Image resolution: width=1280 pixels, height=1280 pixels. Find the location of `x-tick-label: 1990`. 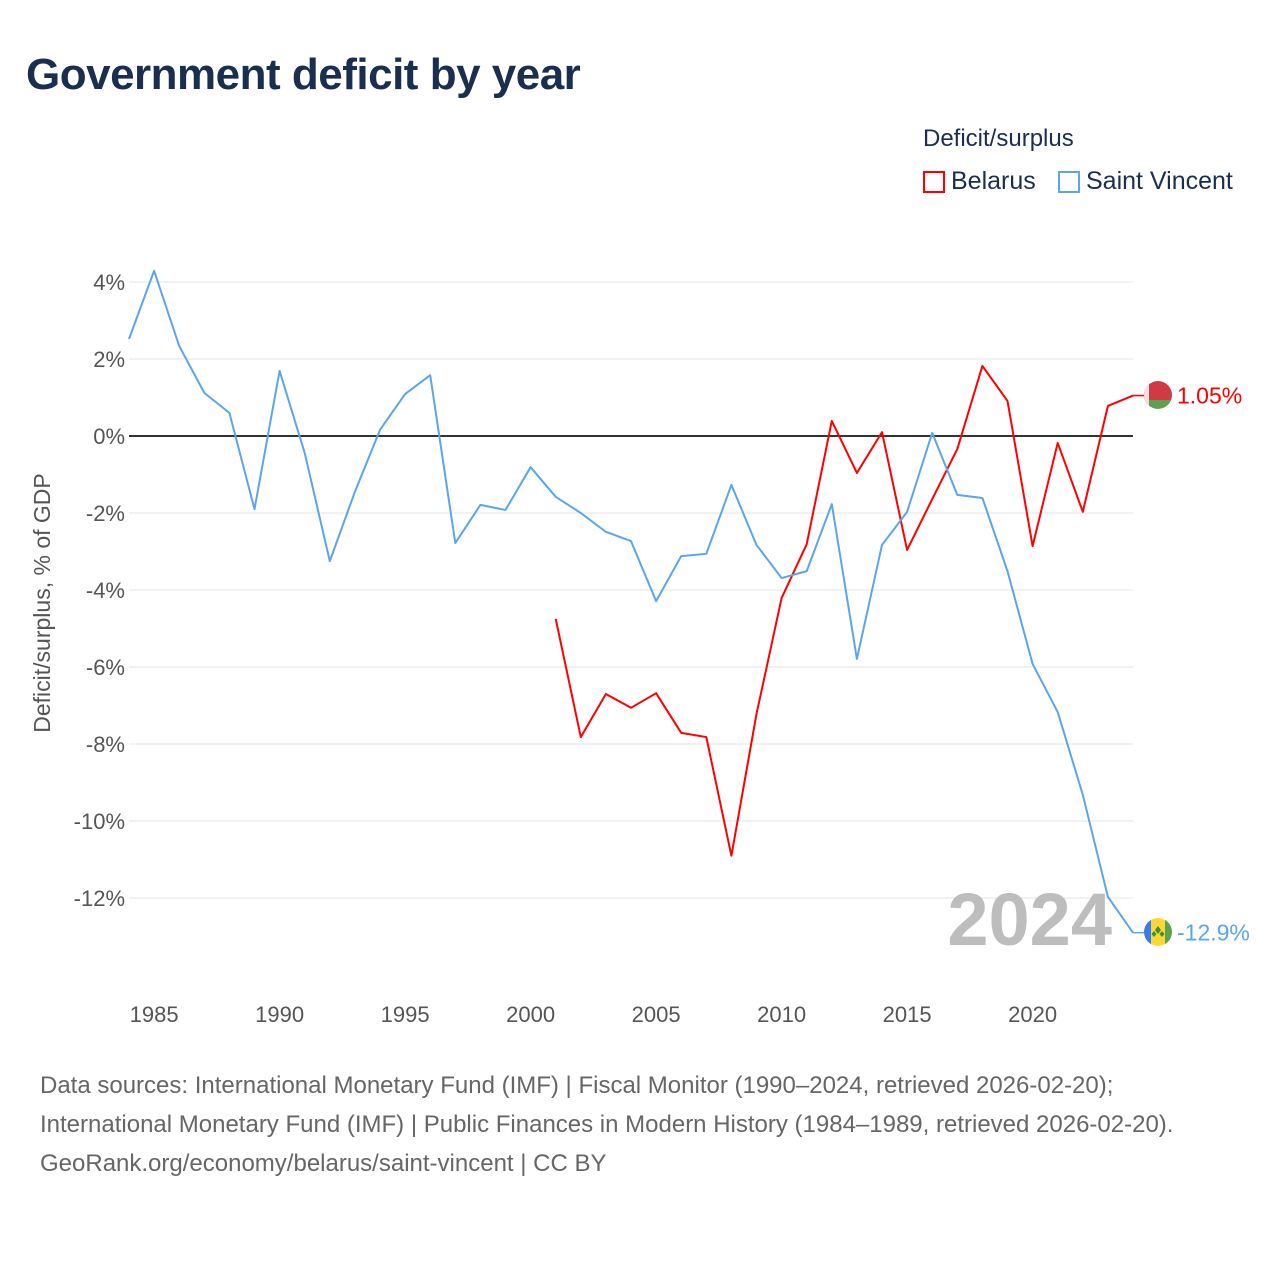

x-tick-label: 1990 is located at coordinates (279, 1014).